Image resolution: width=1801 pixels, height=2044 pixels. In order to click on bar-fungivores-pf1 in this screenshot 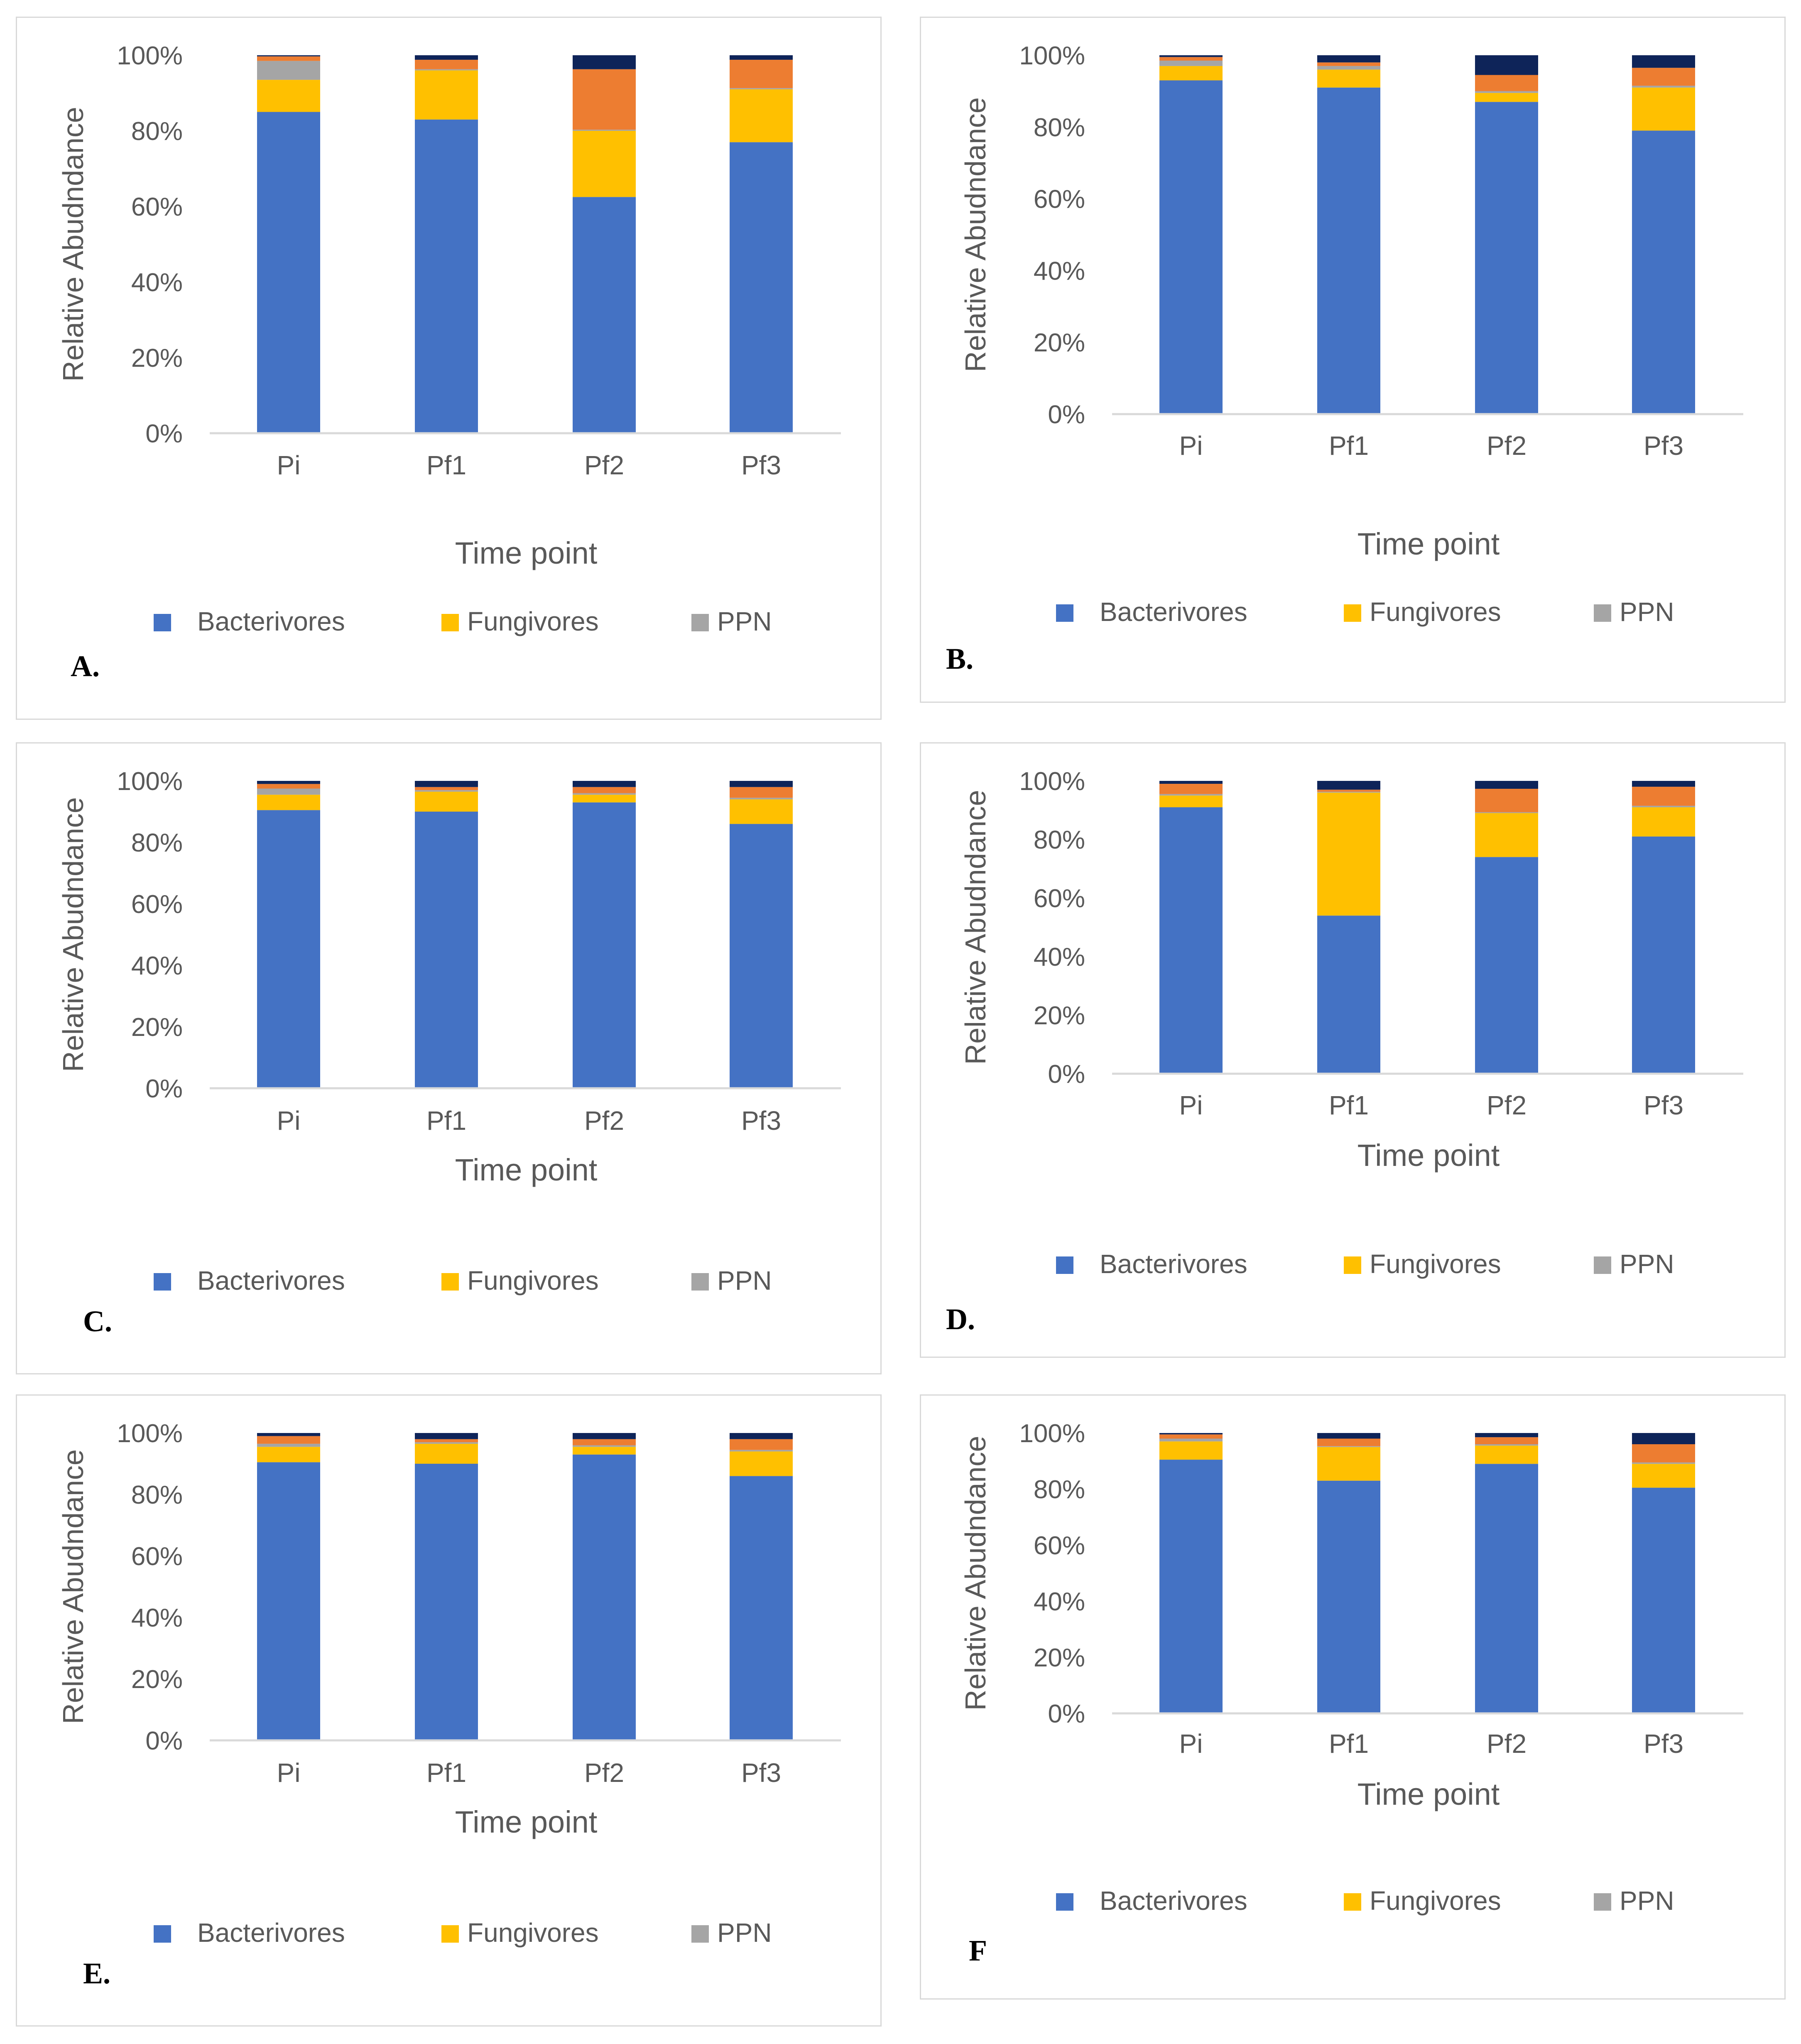, I will do `click(447, 801)`.